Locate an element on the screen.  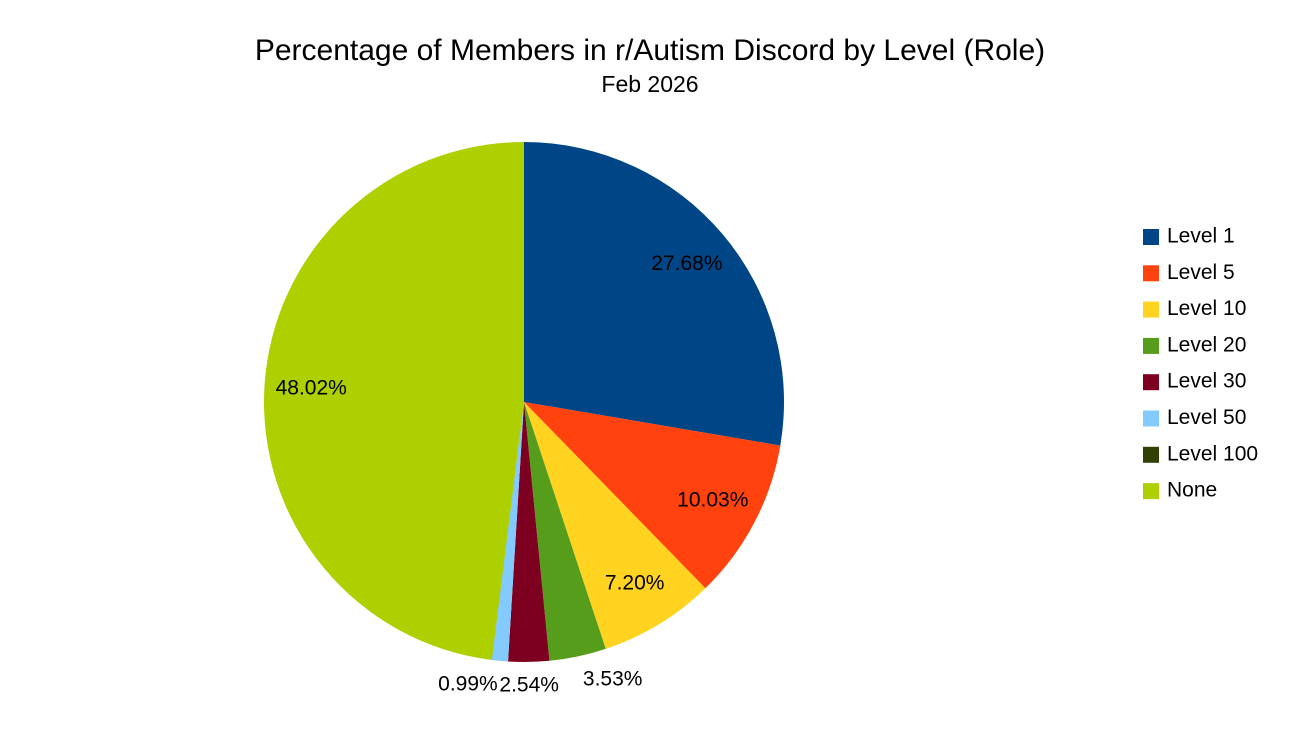
legend-label: None is located at coordinates (1192, 490).